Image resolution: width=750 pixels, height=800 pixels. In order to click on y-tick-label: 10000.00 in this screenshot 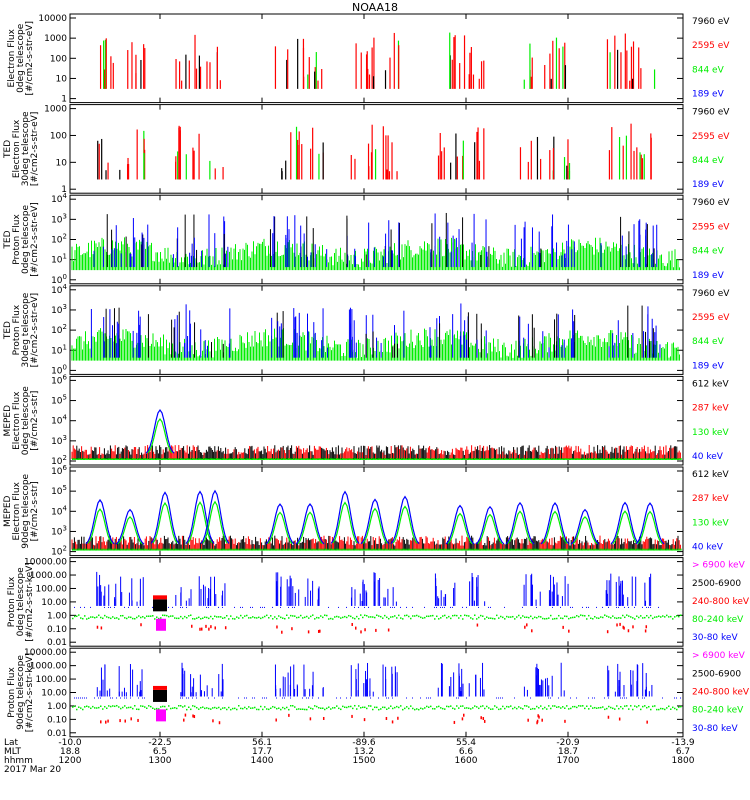, I will do `click(45, 653)`.